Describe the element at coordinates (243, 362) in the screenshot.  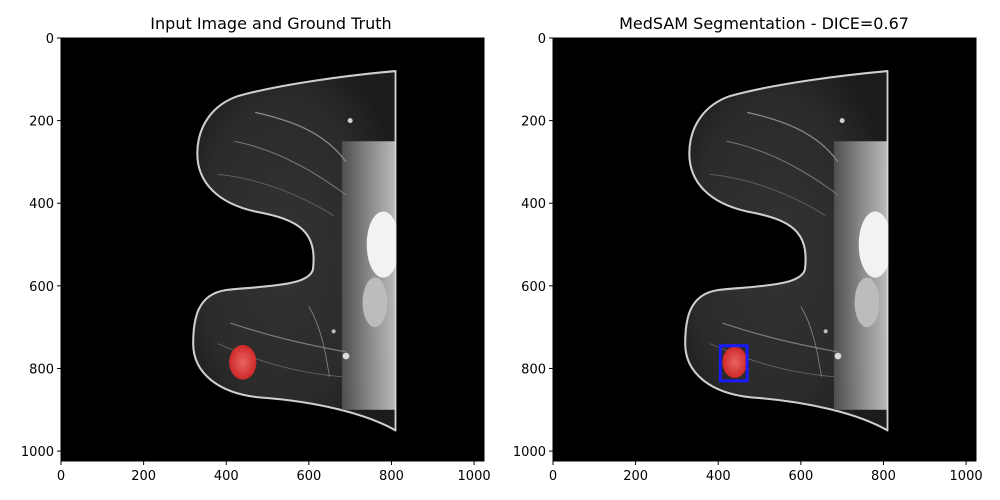
I see `ground-truth-mask` at that location.